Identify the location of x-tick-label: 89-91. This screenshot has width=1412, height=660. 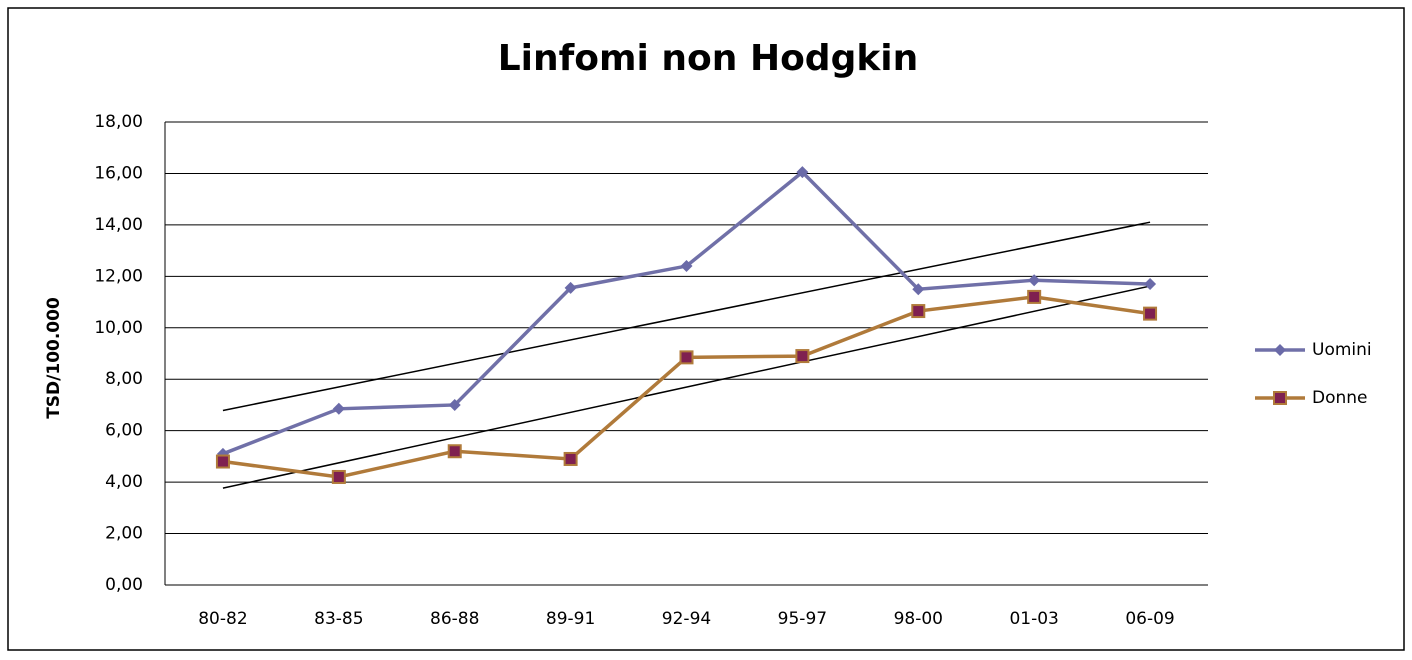
(570, 619).